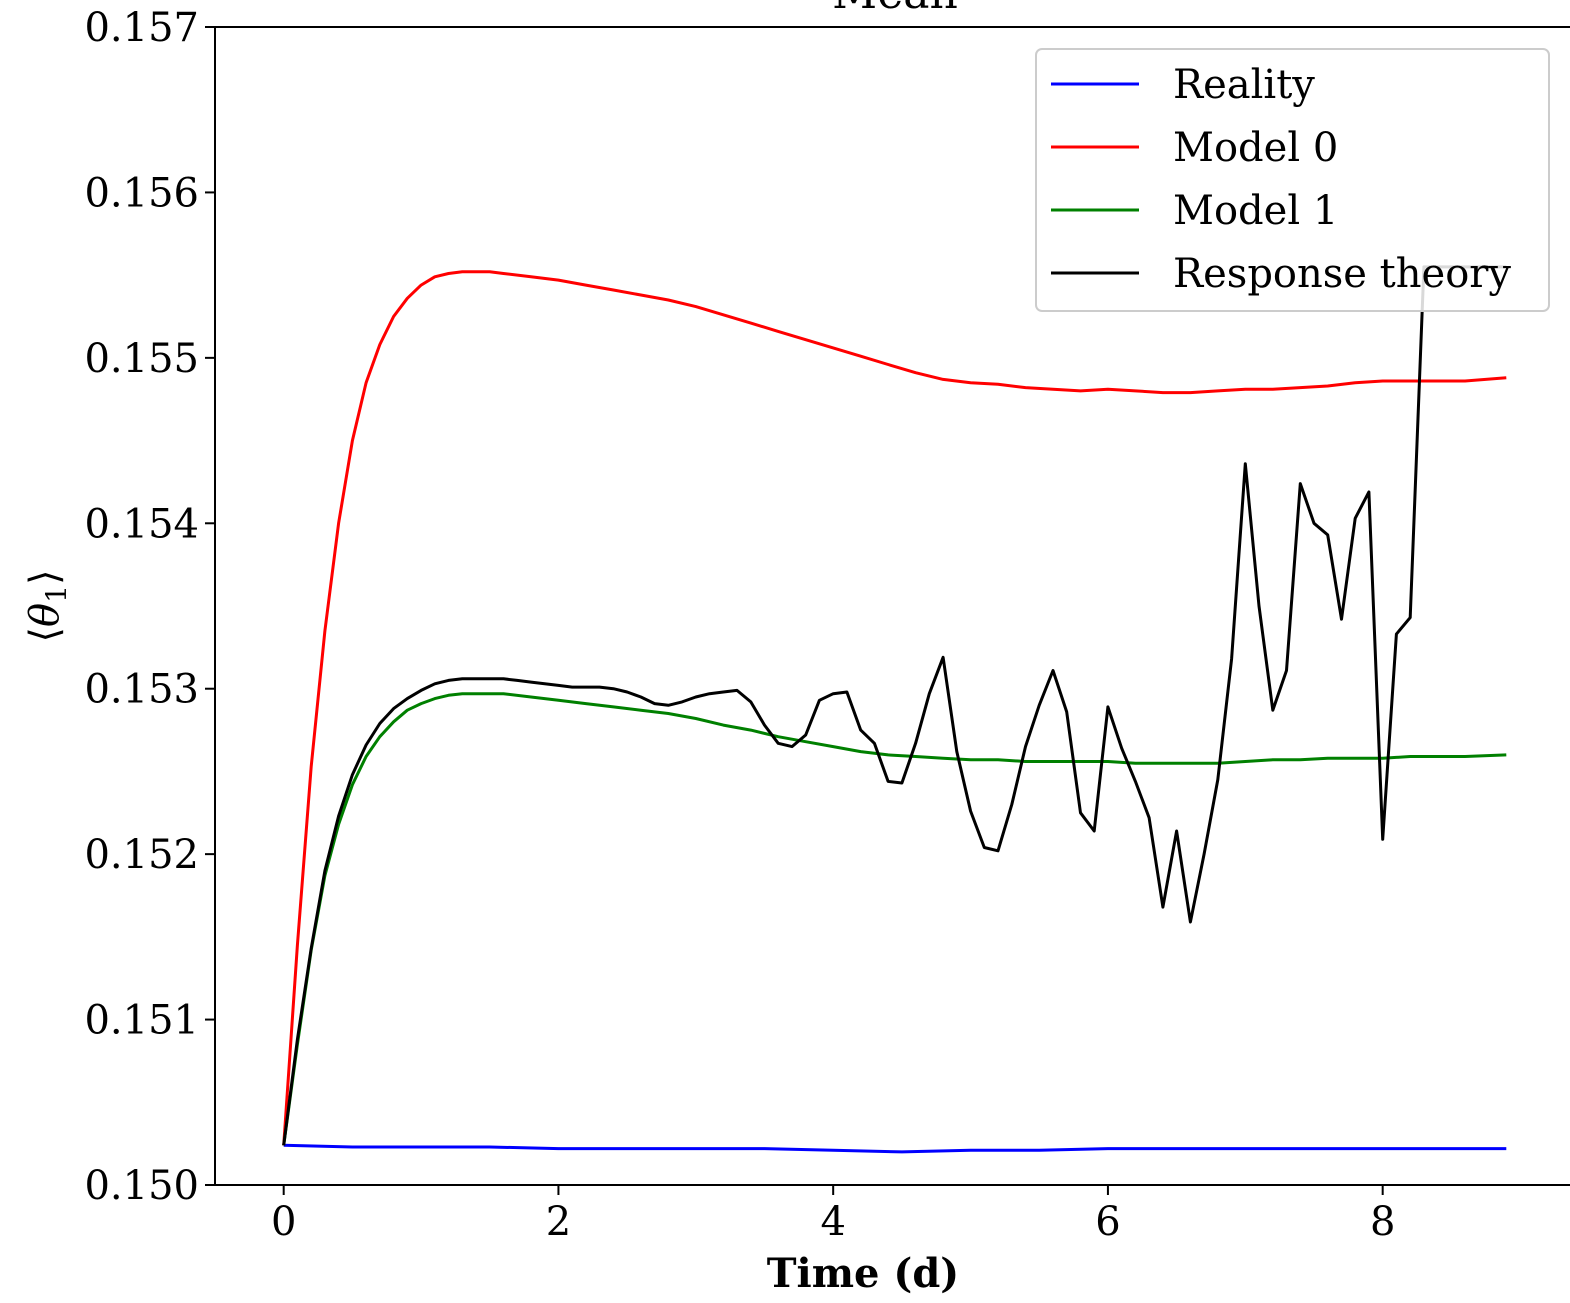 This screenshot has height=1303, width=1570. I want to click on x-tick-label: 2, so click(558, 1222).